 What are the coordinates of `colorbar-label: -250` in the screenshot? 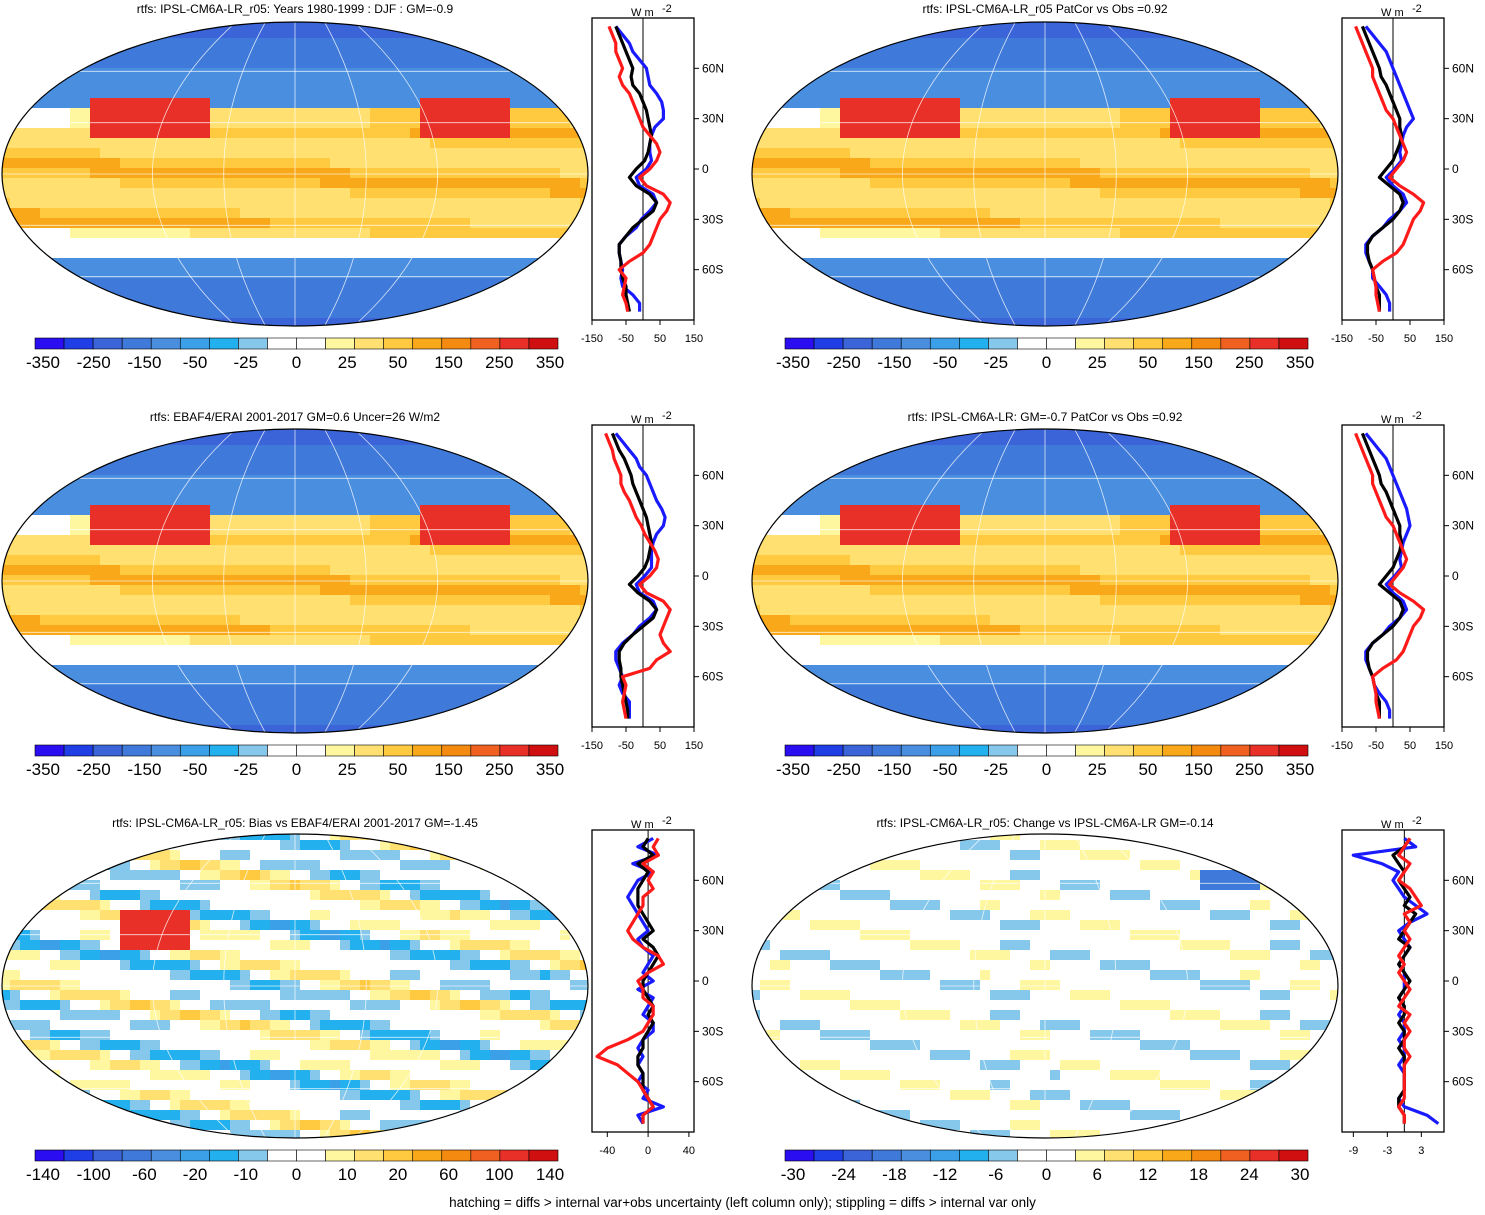 It's located at (94, 769).